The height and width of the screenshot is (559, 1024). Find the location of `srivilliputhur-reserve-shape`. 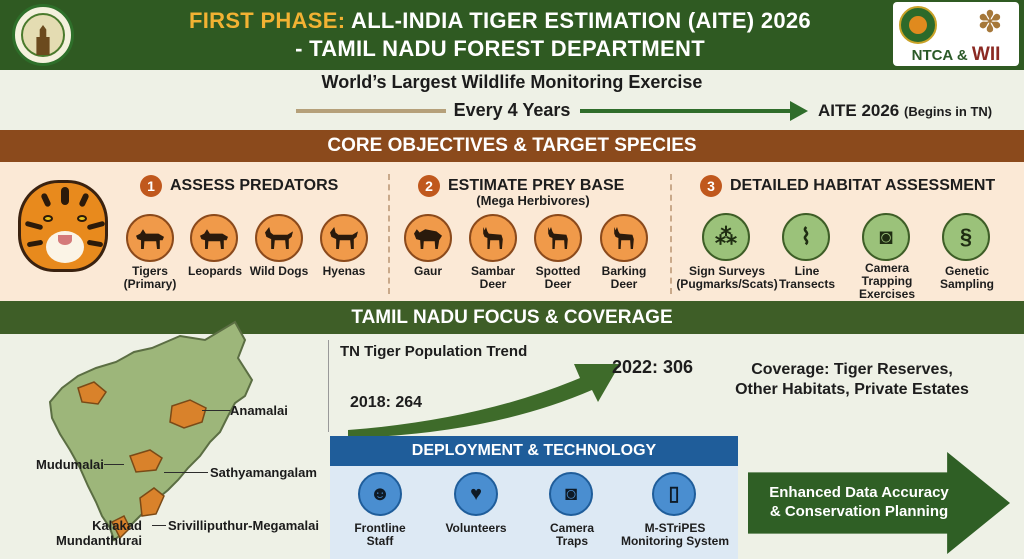

srivilliputhur-reserve-shape is located at coordinates (152, 502).